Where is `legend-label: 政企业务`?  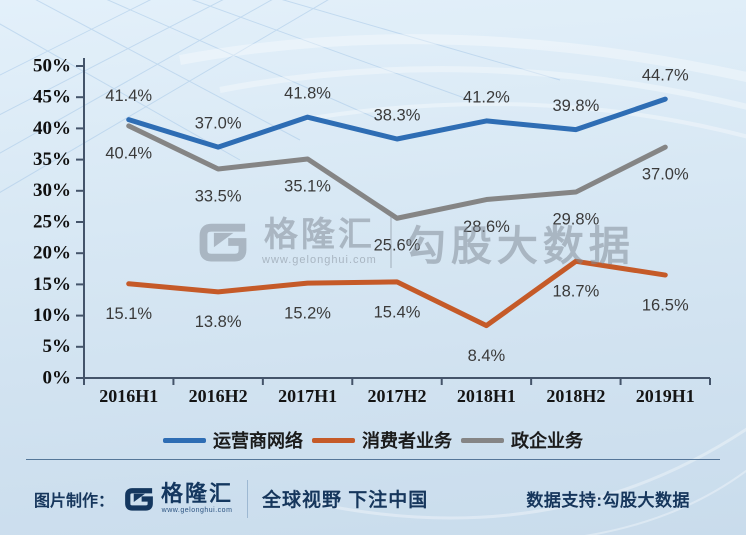
legend-label: 政企业务 is located at coordinates (547, 441).